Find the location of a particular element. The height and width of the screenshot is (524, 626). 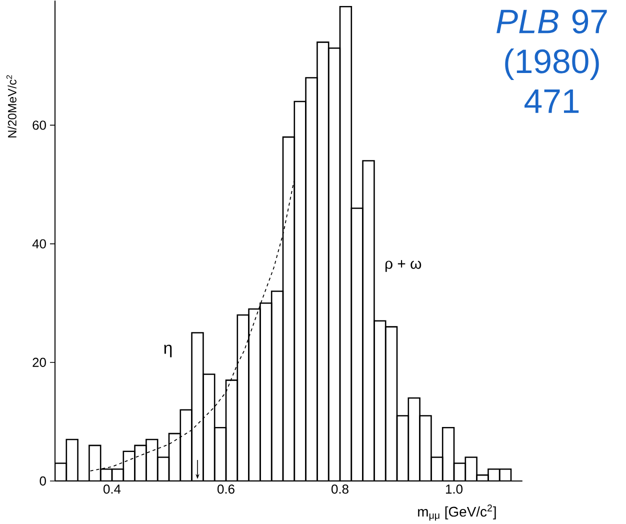

x-axis-title: m$_{μμ}$ [GeV/c$^{2}$] is located at coordinates (457, 512).